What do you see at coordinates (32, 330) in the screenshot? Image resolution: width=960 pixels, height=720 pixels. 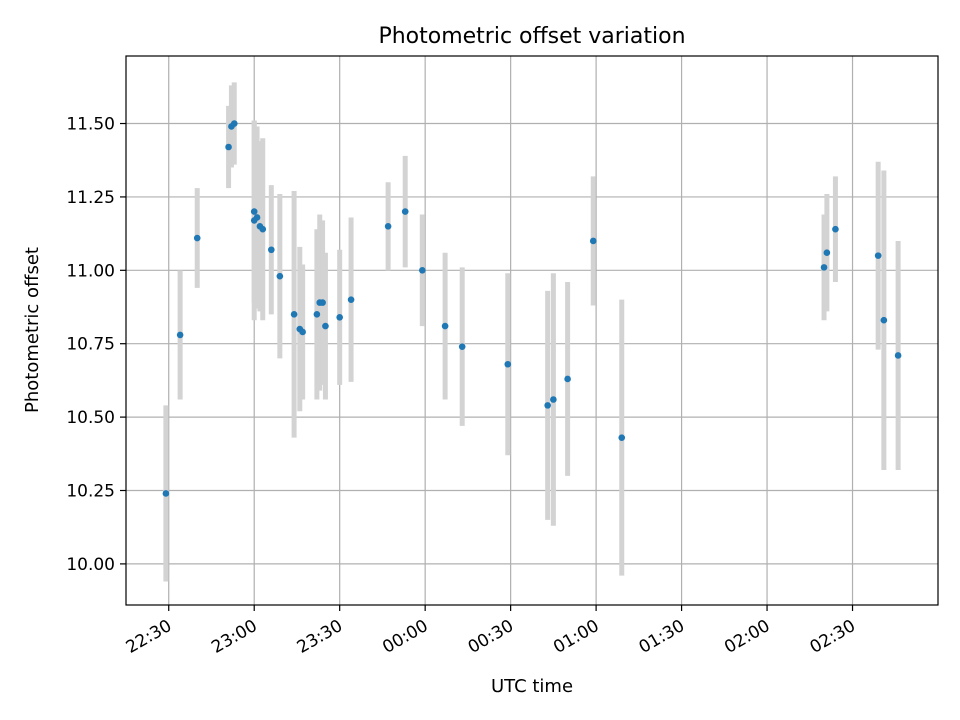 I see `y-axis-label: Photometric offset` at bounding box center [32, 330].